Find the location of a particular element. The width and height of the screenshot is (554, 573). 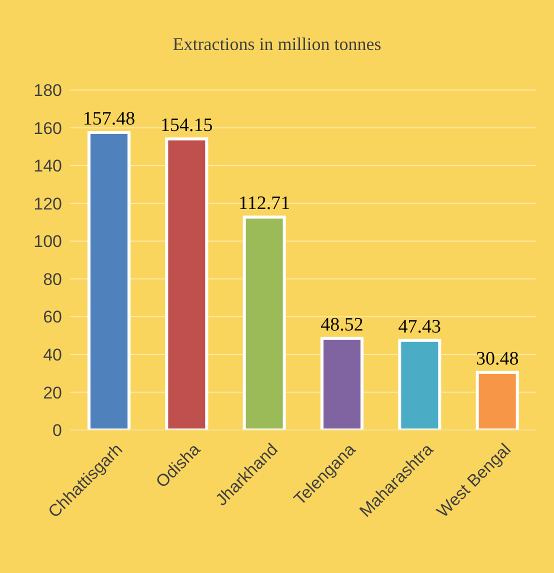

y-tick-label: 20 is located at coordinates (52, 392).